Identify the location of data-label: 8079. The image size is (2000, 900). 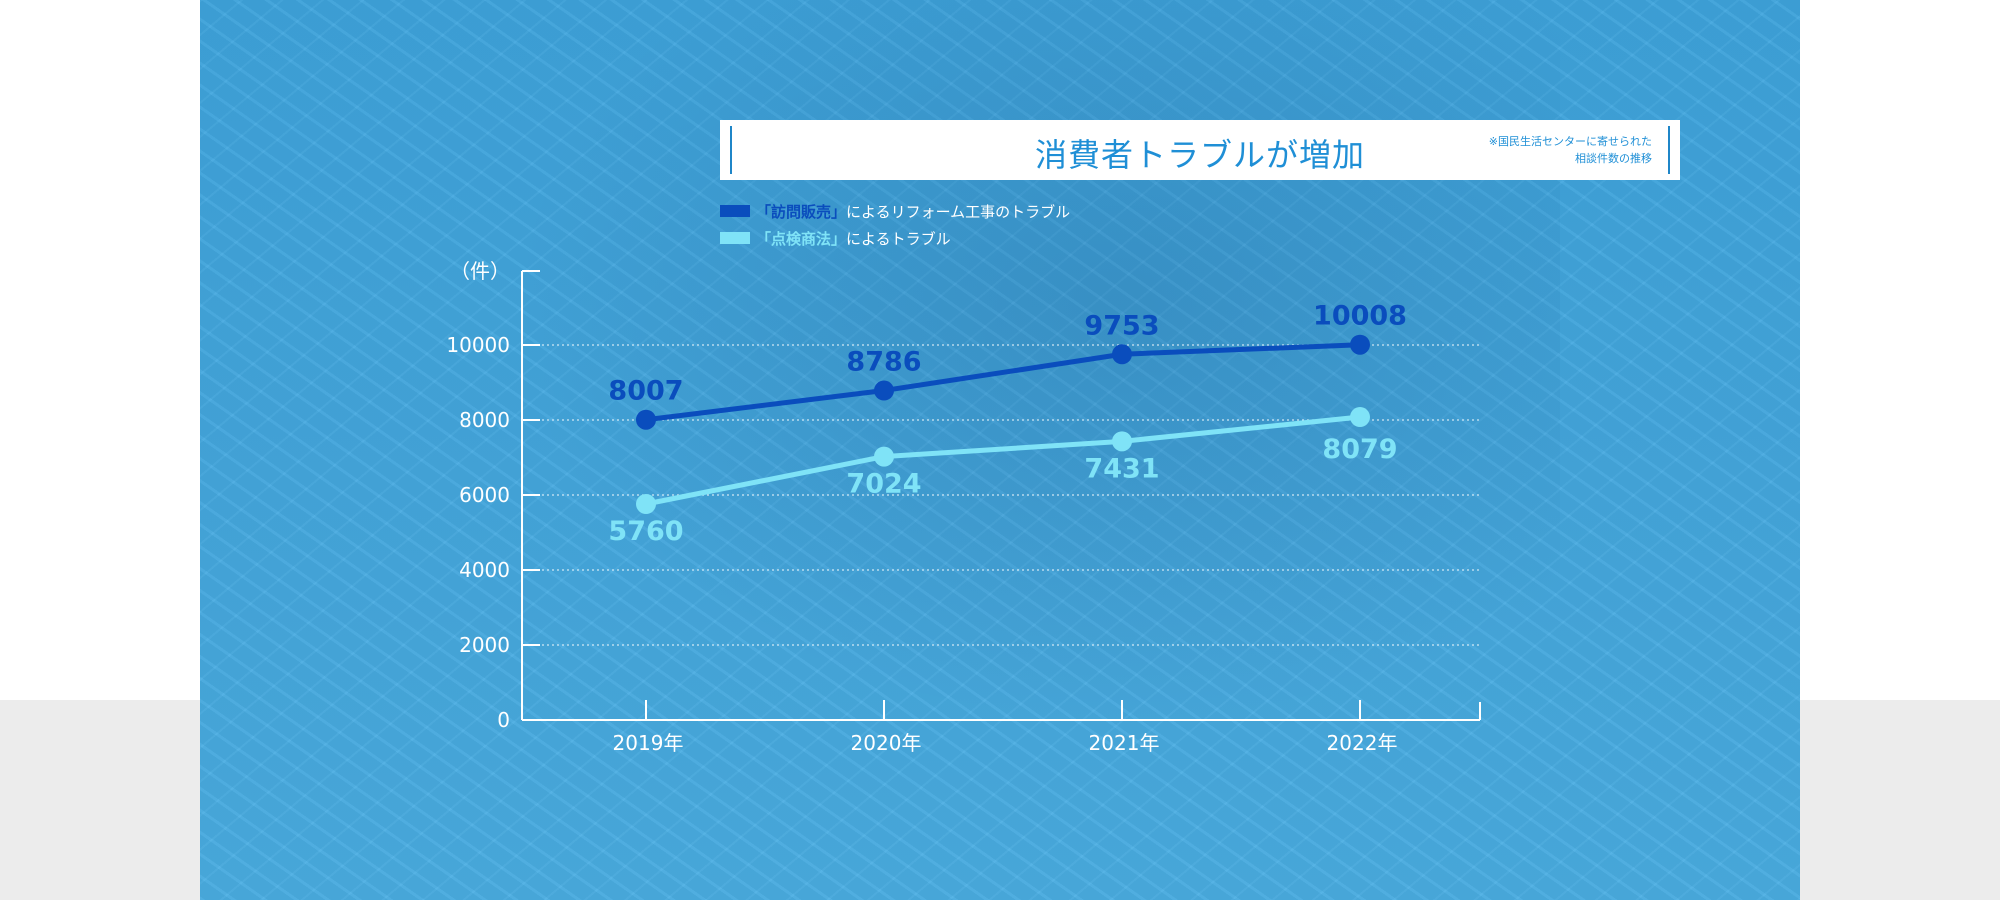
(1359, 449).